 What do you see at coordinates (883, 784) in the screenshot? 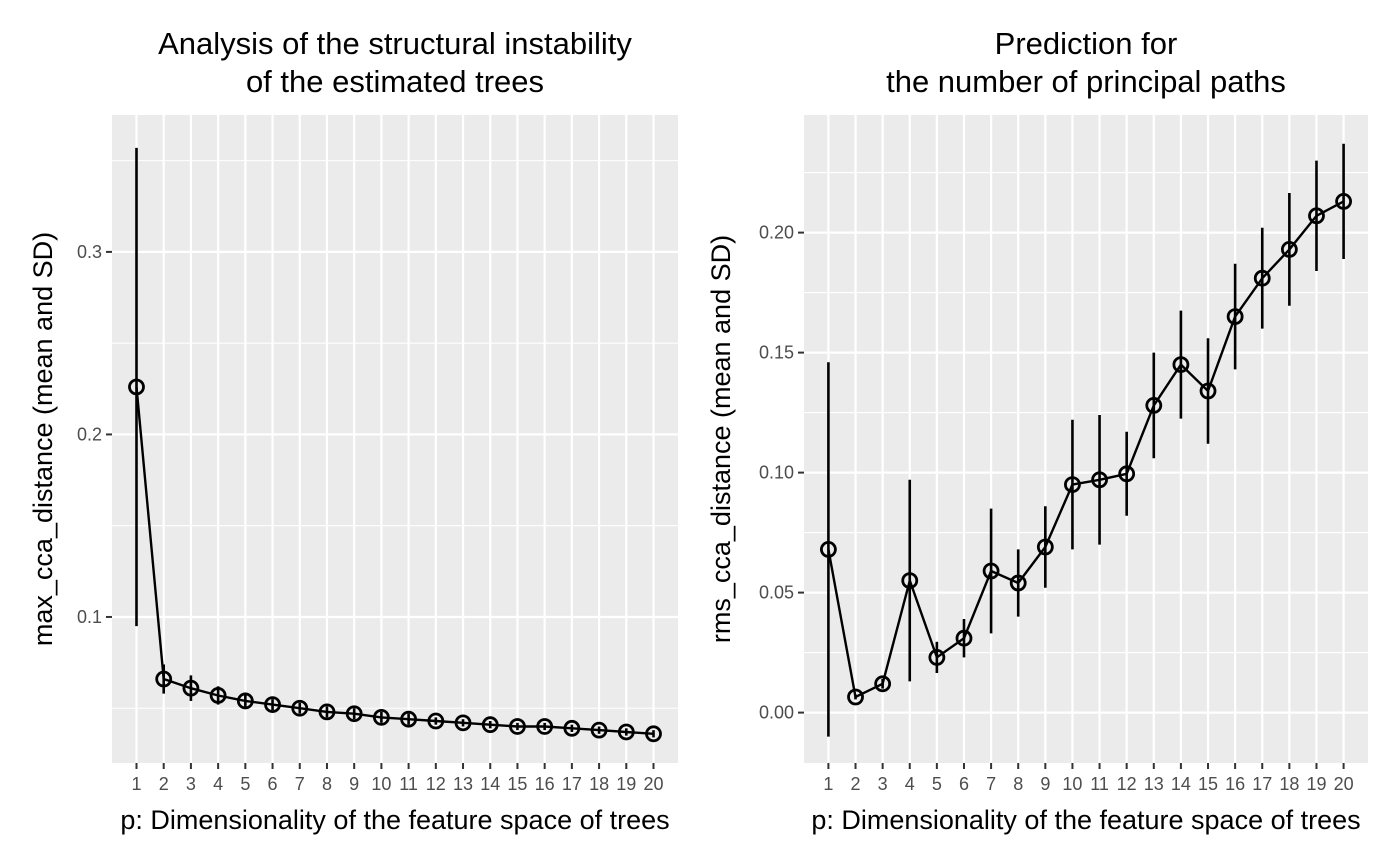
I see `right-x-tick-label: 3` at bounding box center [883, 784].